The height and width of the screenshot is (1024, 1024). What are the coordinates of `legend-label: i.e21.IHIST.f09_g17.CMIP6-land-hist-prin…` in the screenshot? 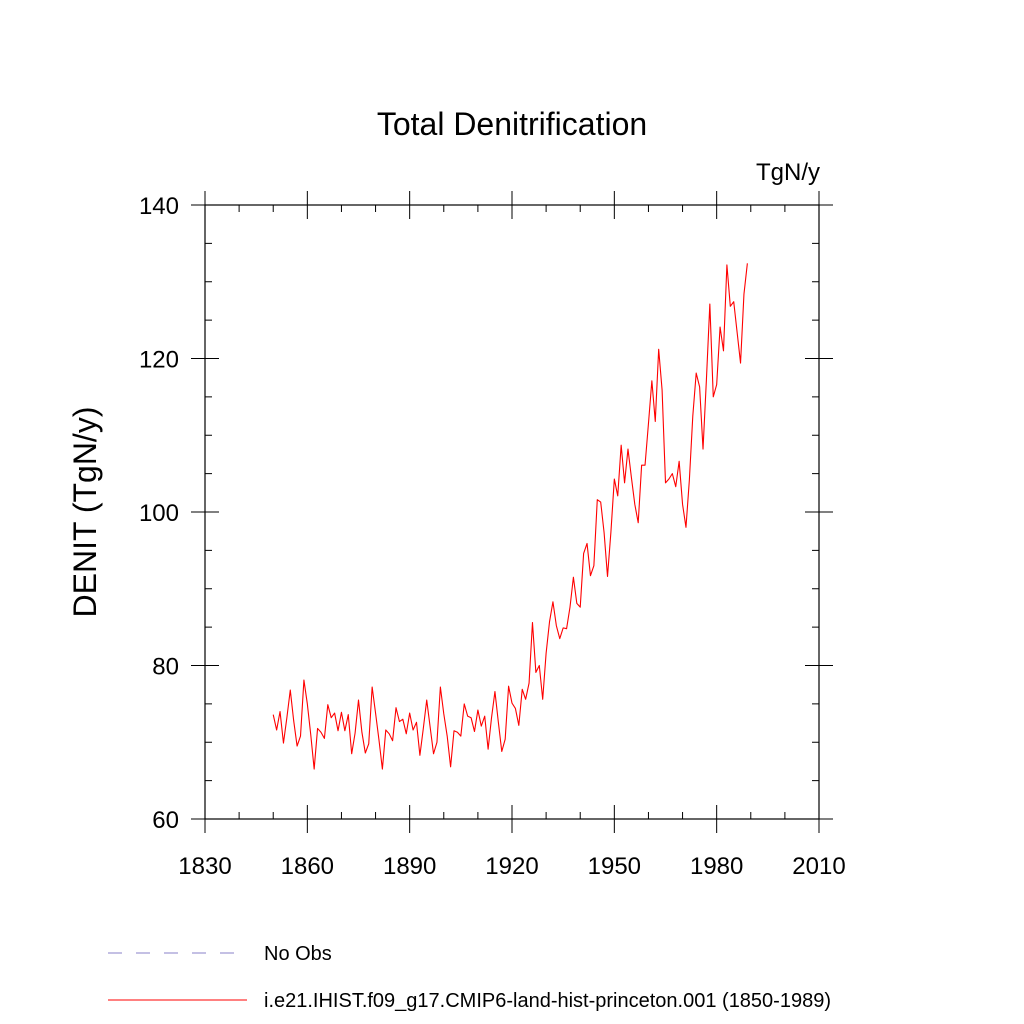 It's located at (547, 1001).